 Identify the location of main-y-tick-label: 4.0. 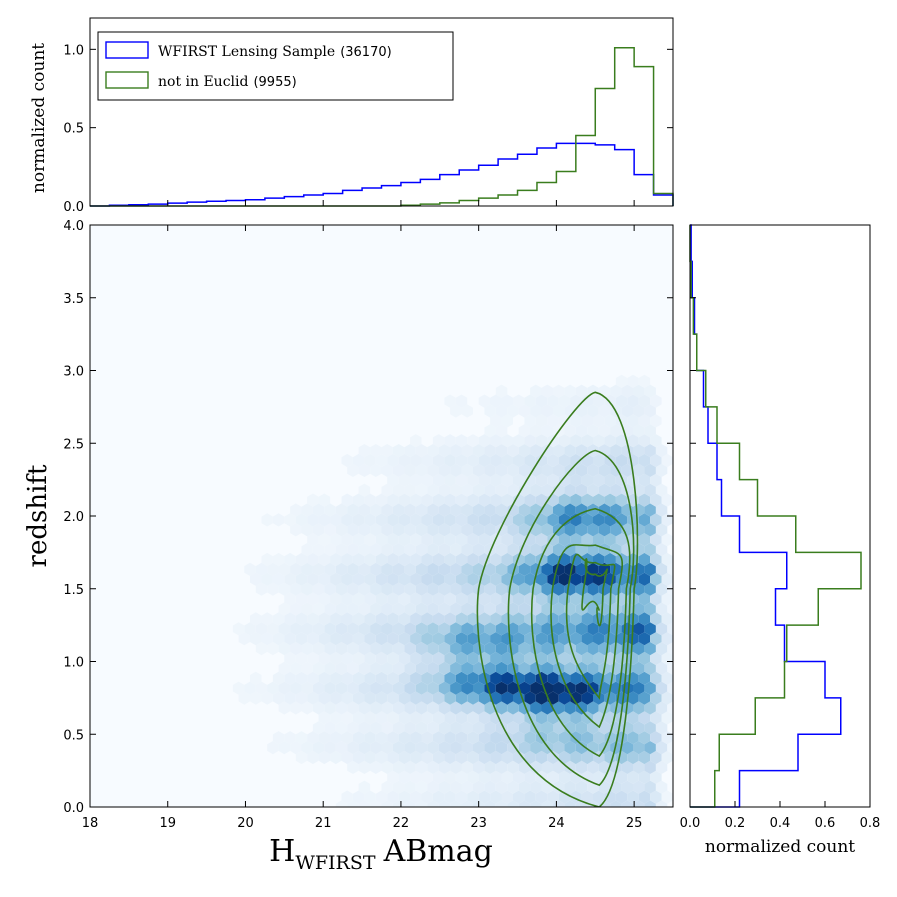
(73, 226).